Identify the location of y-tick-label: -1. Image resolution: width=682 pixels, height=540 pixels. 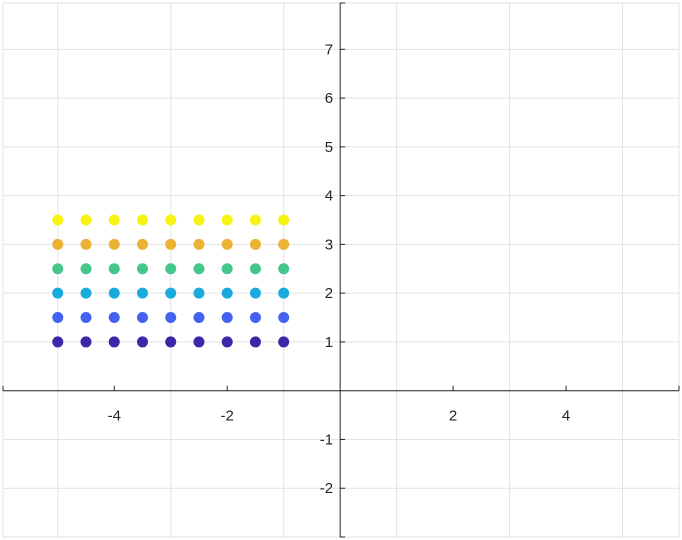
(326, 439).